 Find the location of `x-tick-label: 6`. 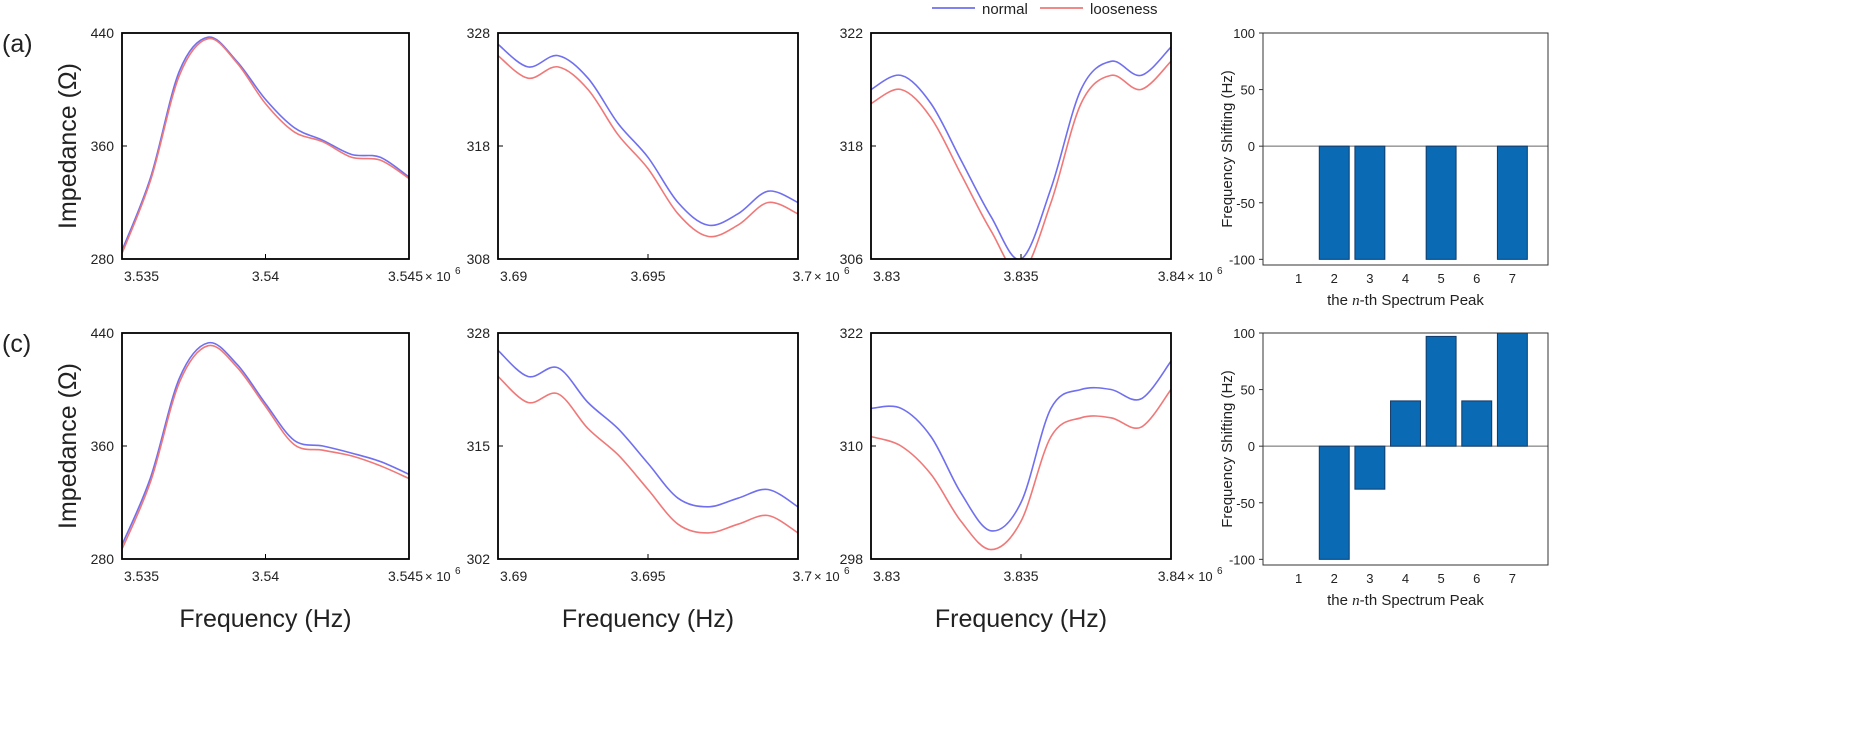

x-tick-label: 6 is located at coordinates (1476, 578).